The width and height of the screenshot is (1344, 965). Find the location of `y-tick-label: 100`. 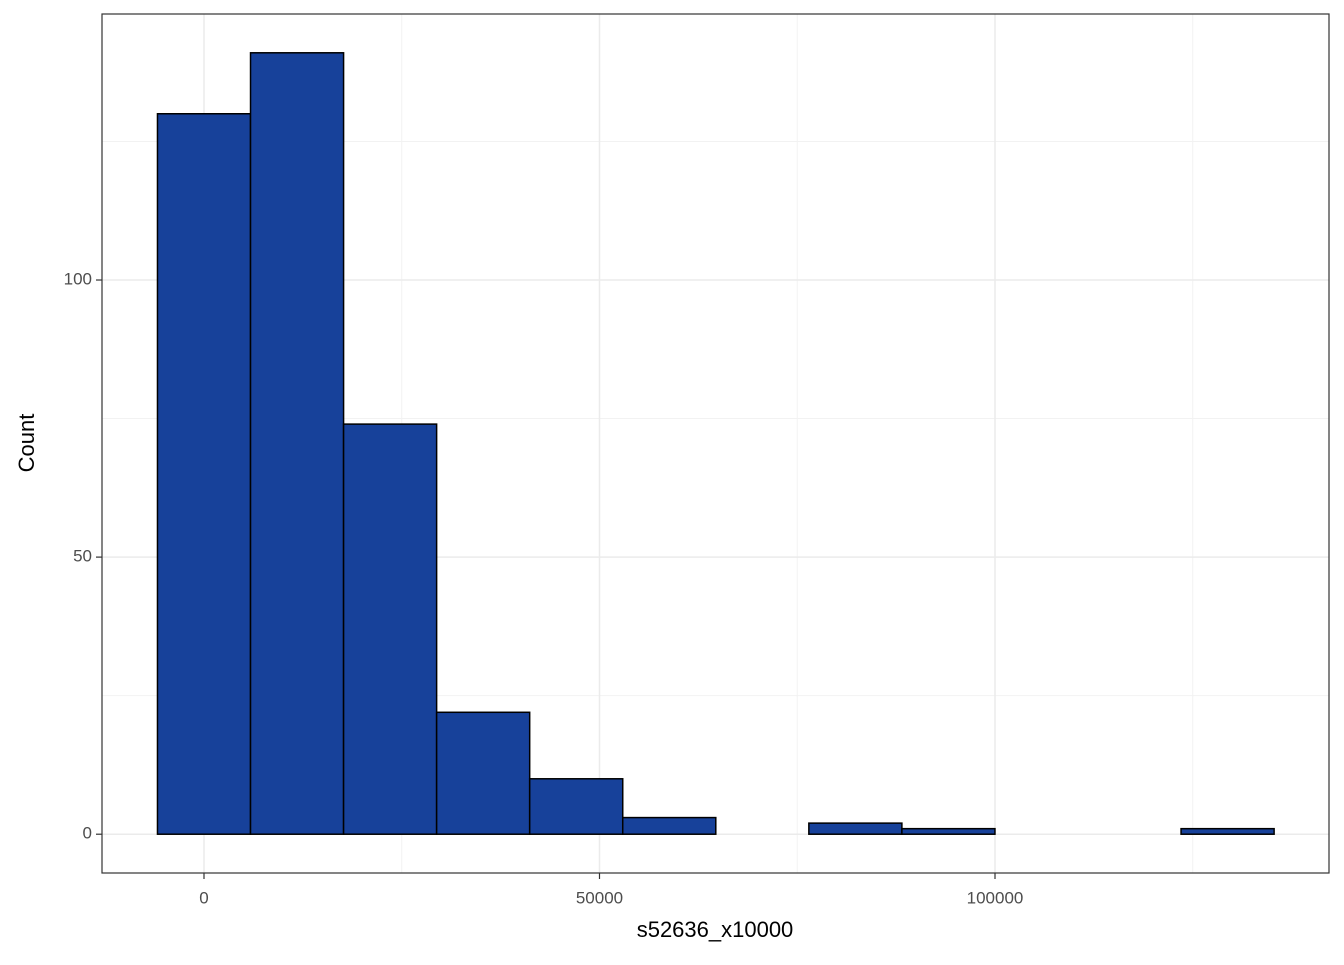

y-tick-label: 100 is located at coordinates (78, 278).